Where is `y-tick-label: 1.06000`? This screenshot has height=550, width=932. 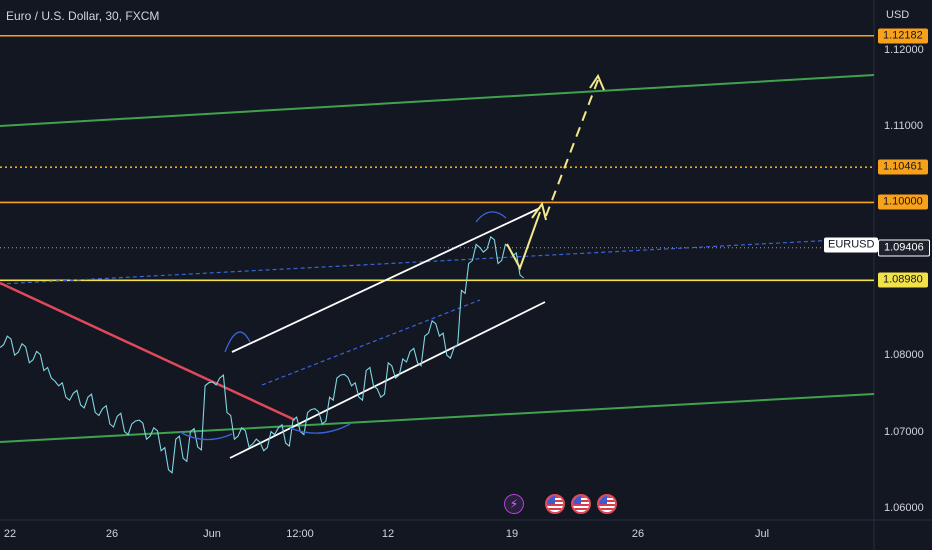
y-tick-label: 1.06000 is located at coordinates (904, 507).